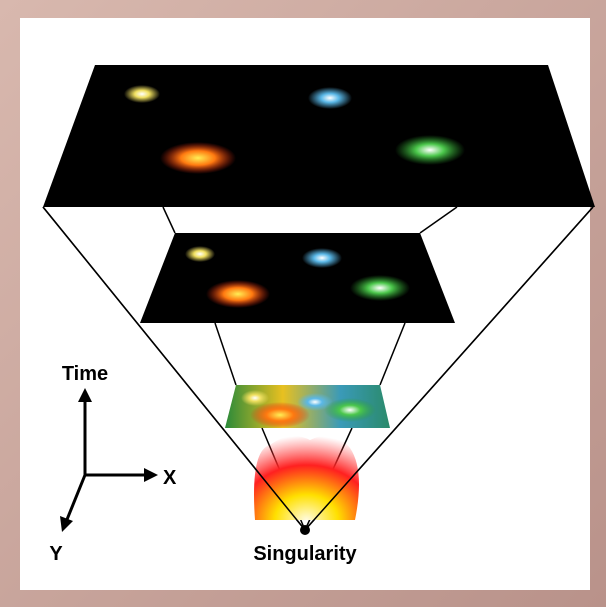  Describe the element at coordinates (109, 460) in the screenshot. I see `axes` at that location.